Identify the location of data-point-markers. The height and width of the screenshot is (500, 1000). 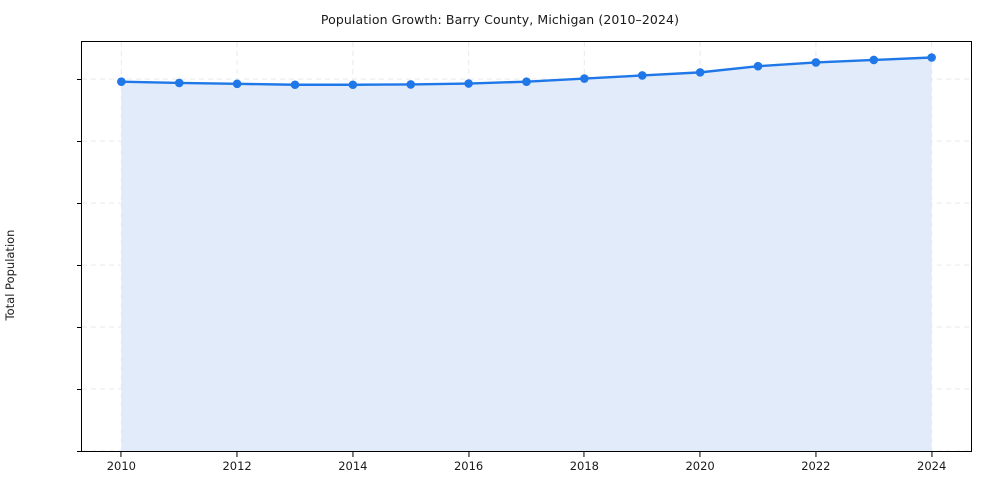
(526, 71).